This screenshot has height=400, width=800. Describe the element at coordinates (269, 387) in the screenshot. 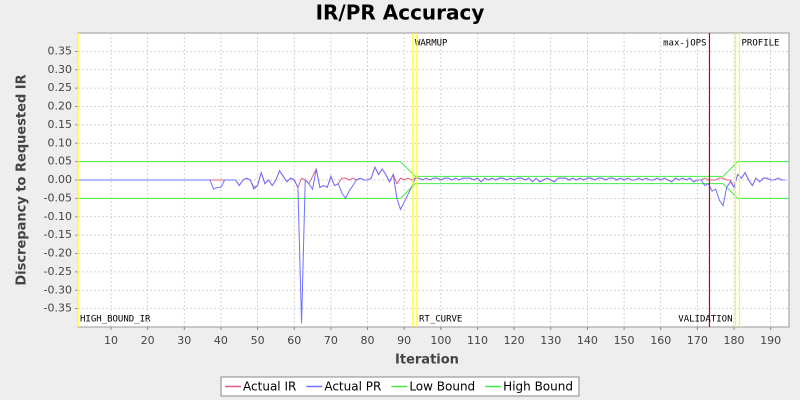

I see `legend-label: Actual IR` at that location.